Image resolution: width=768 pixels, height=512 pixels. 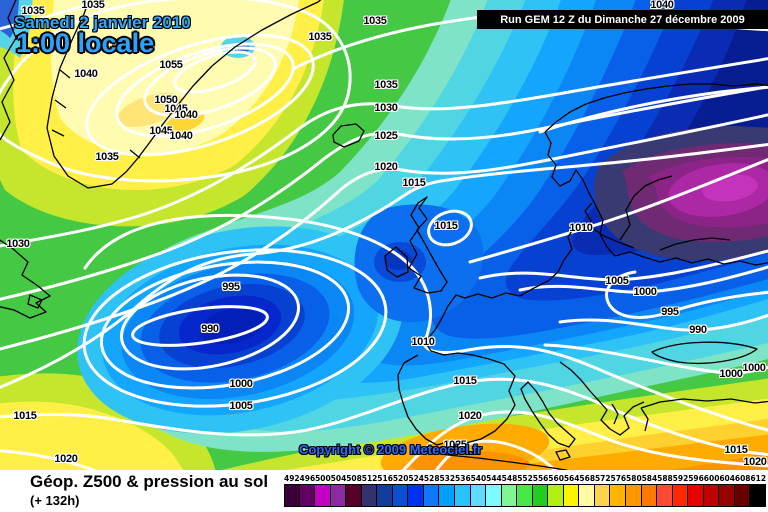 What do you see at coordinates (602, 478) in the screenshot?
I see `scale-value: 572` at bounding box center [602, 478].